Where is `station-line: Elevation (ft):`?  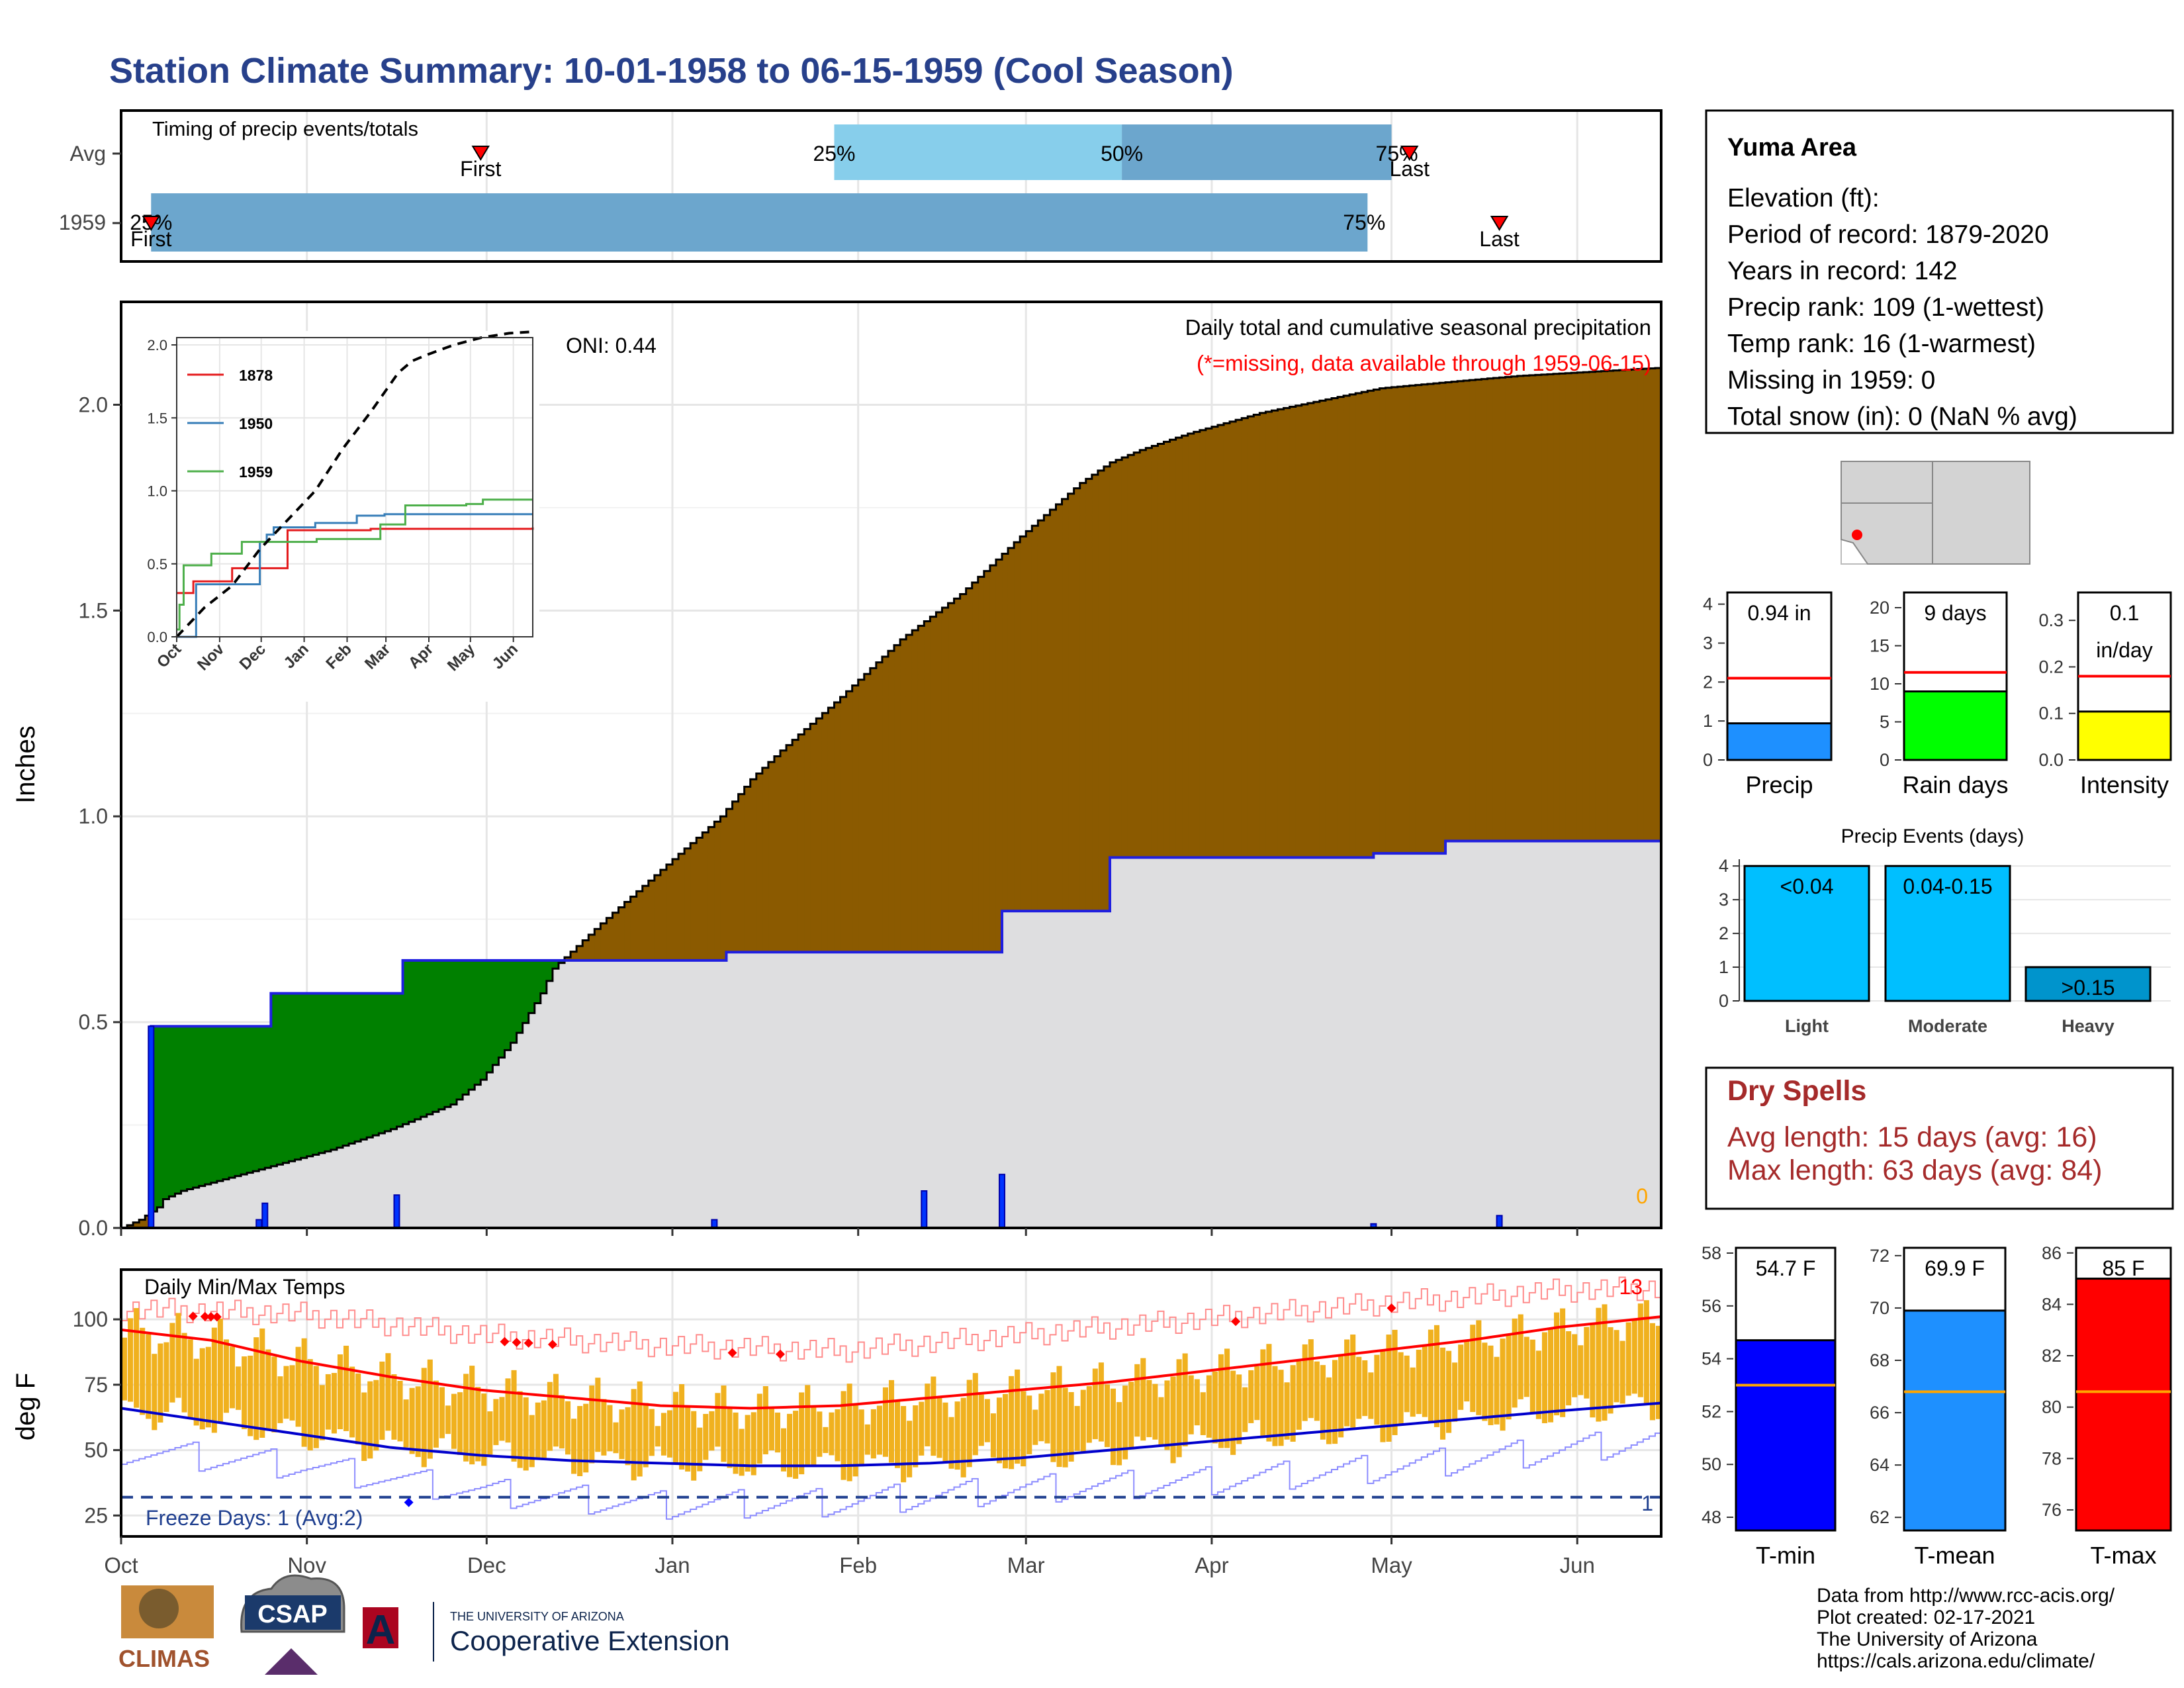
station-line: Elevation (ft): is located at coordinates (1803, 198).